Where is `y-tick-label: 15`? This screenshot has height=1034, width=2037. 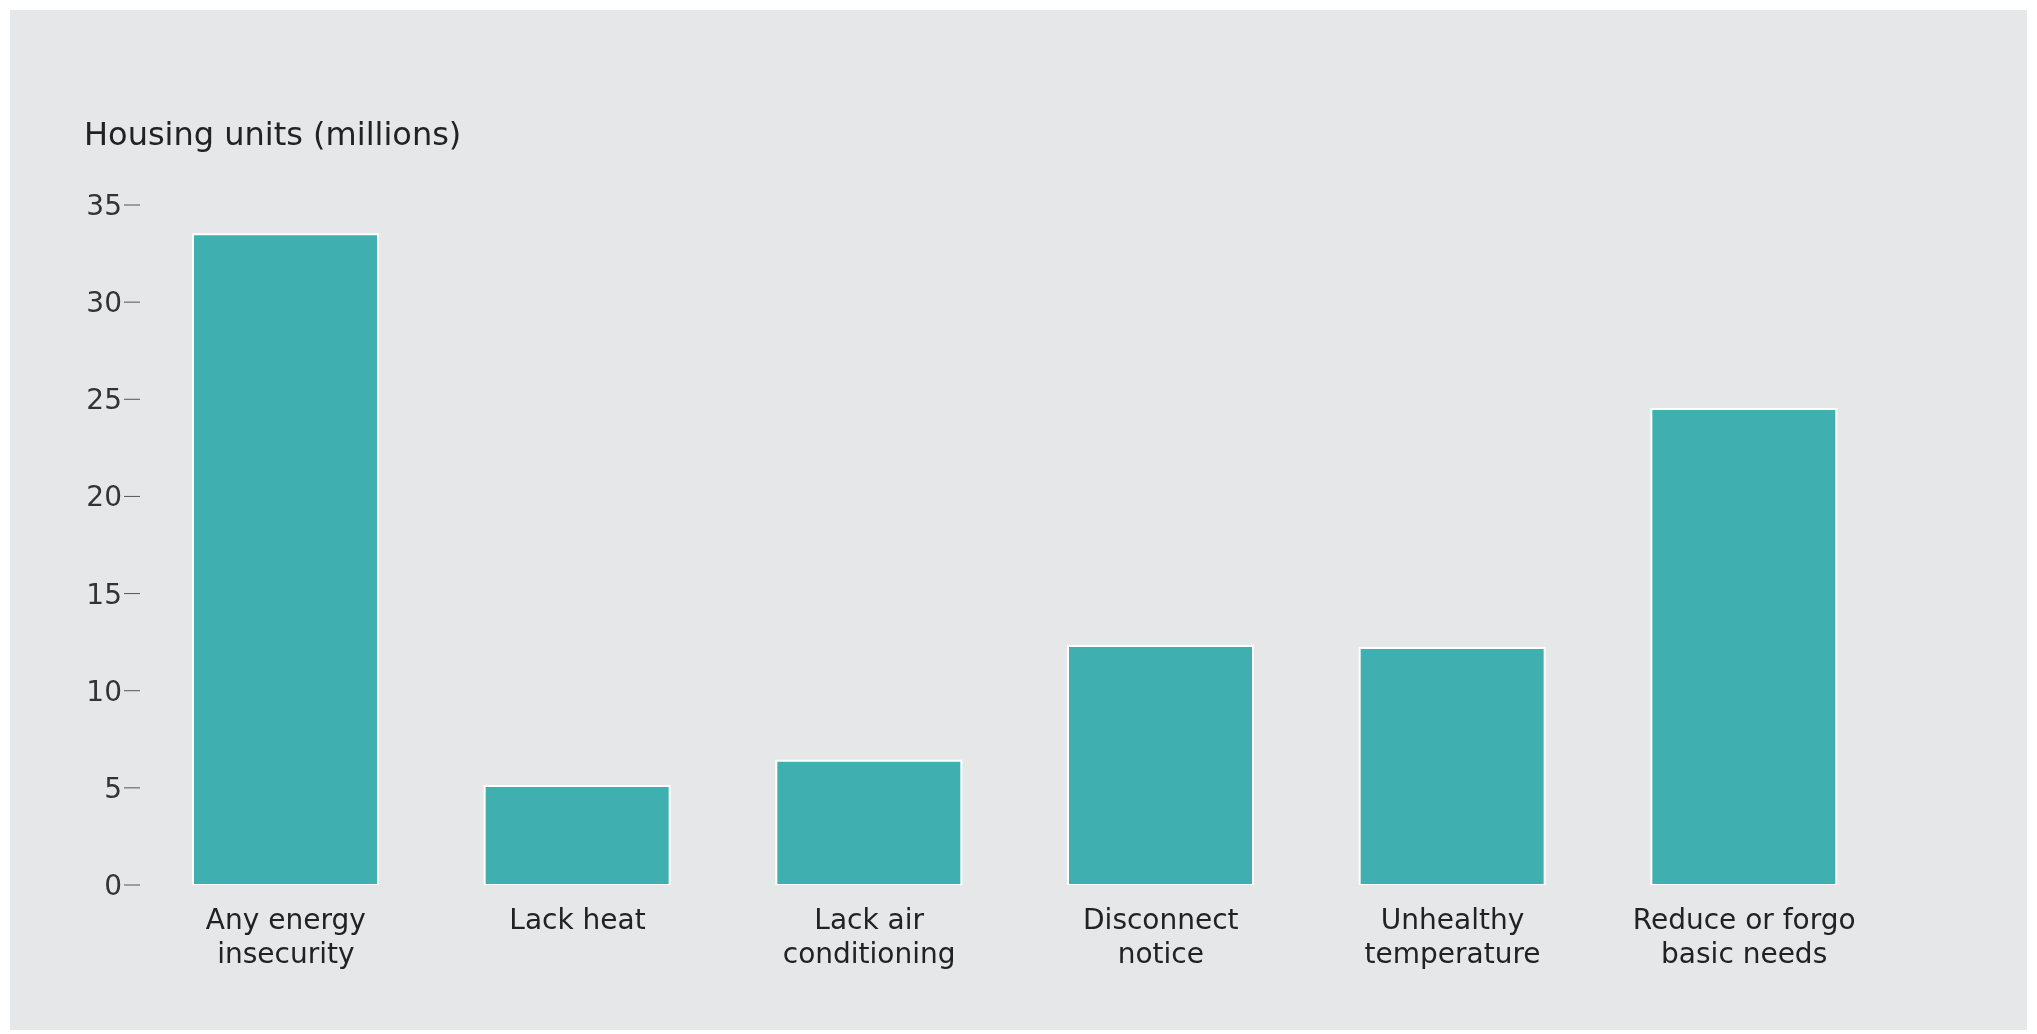
y-tick-label: 15 is located at coordinates (104, 594).